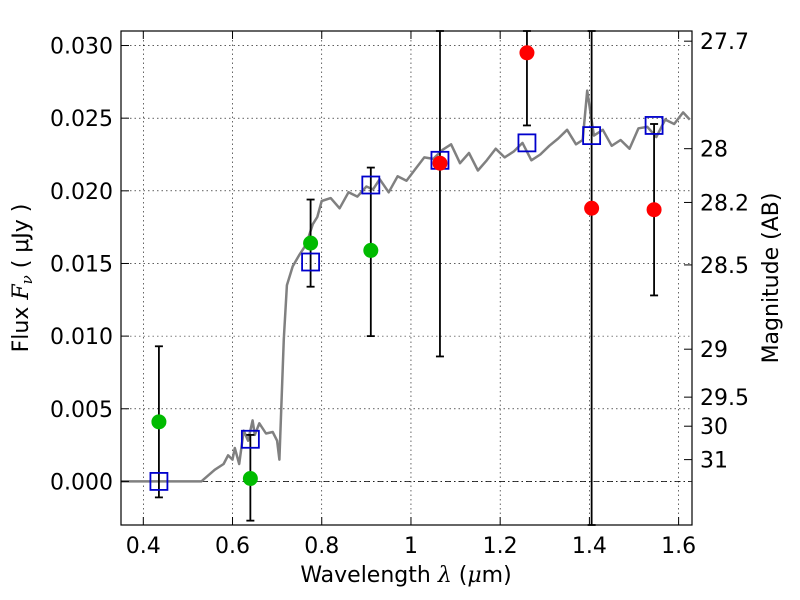 This screenshot has height=600, width=800. Describe the element at coordinates (724, 398) in the screenshot. I see `mag-tick-label: 29.5` at that location.